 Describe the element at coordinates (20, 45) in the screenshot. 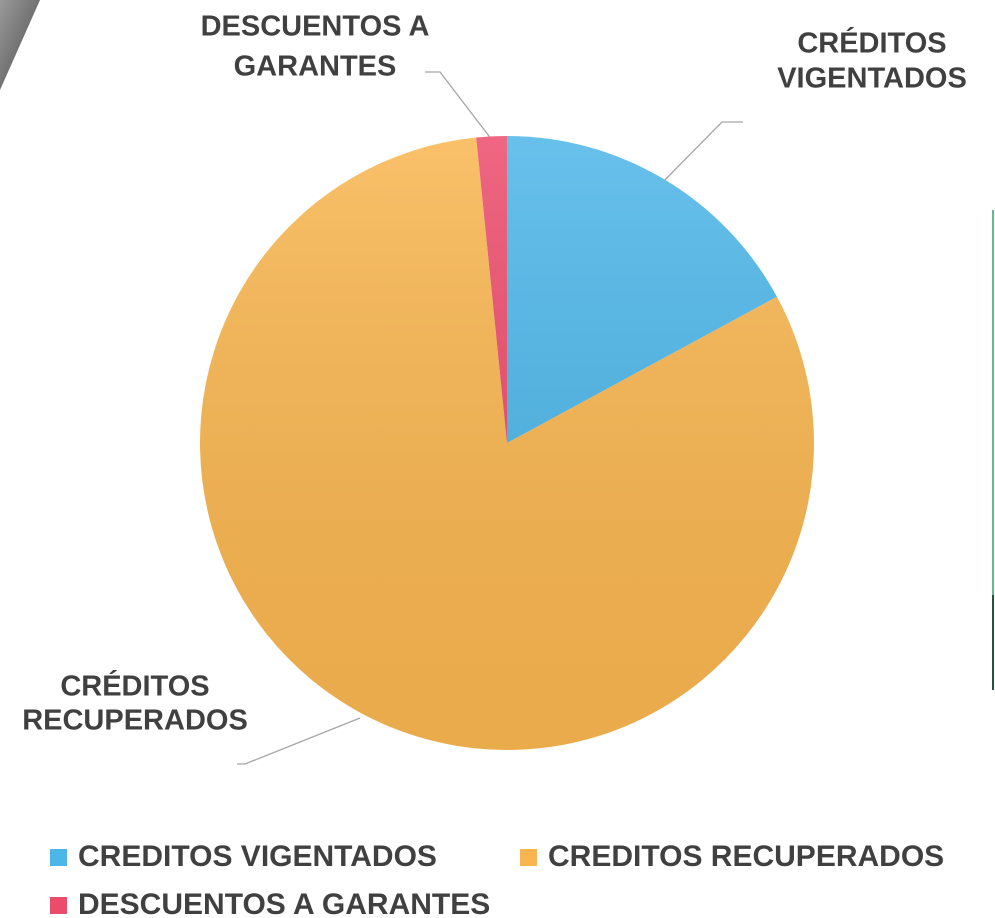

I see `decoration` at that location.